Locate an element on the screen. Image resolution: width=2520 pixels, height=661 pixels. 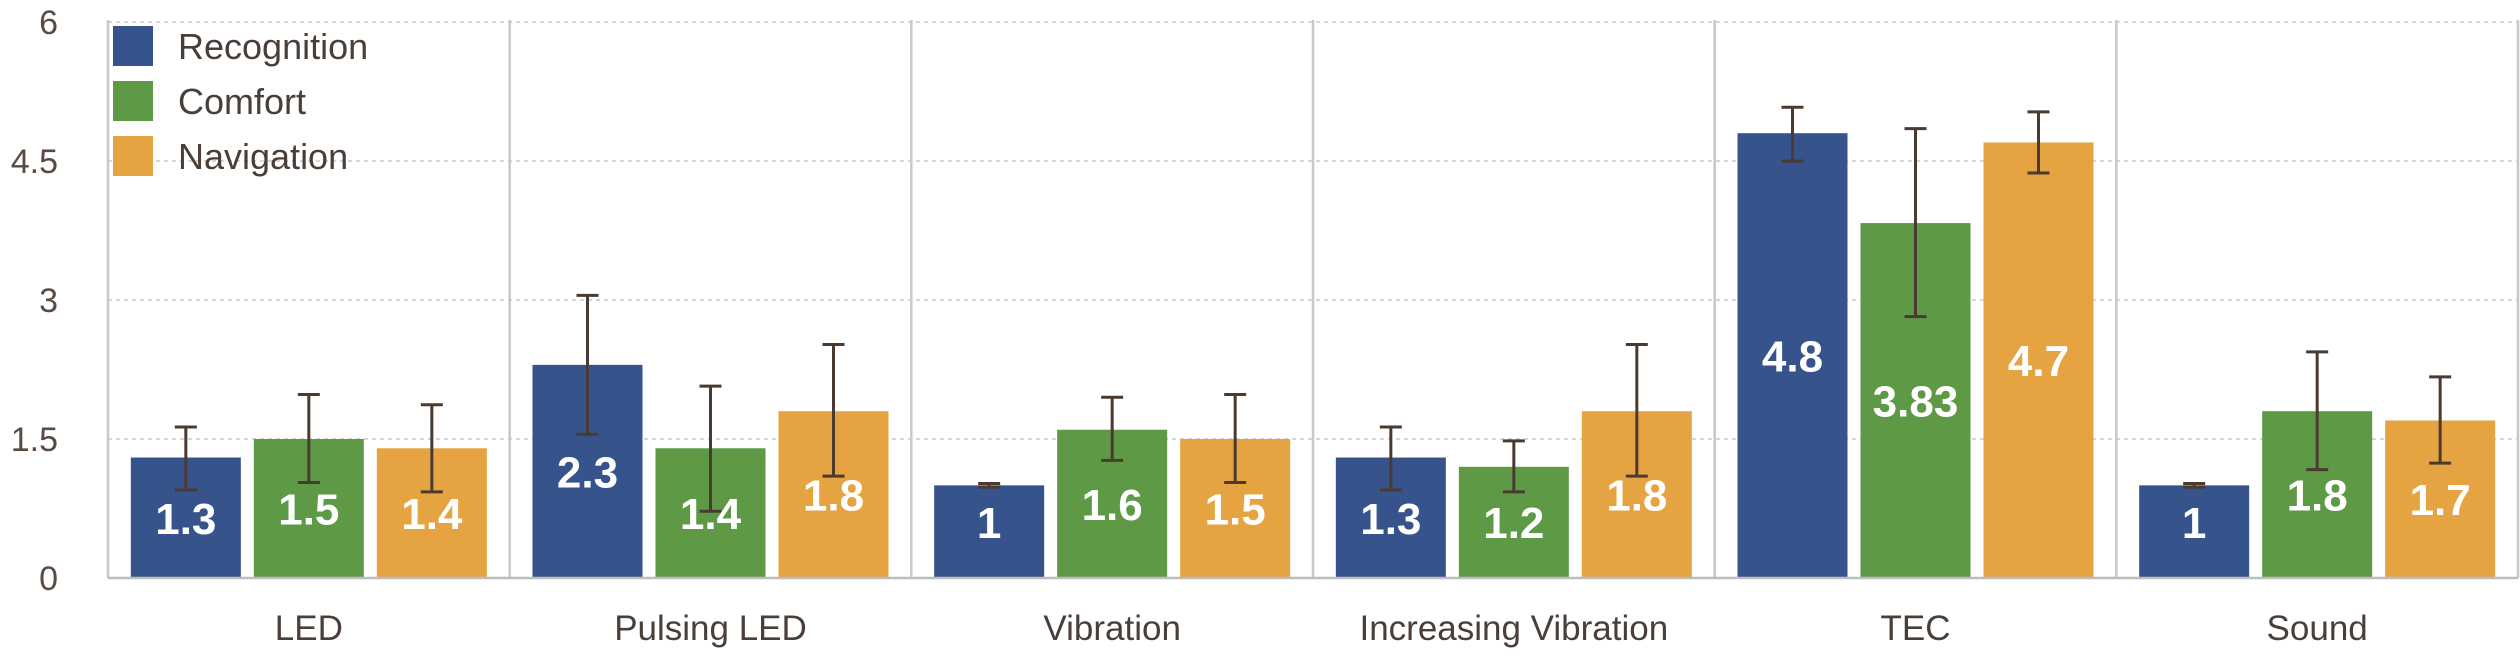
data-label: 2.3 is located at coordinates (587, 472).